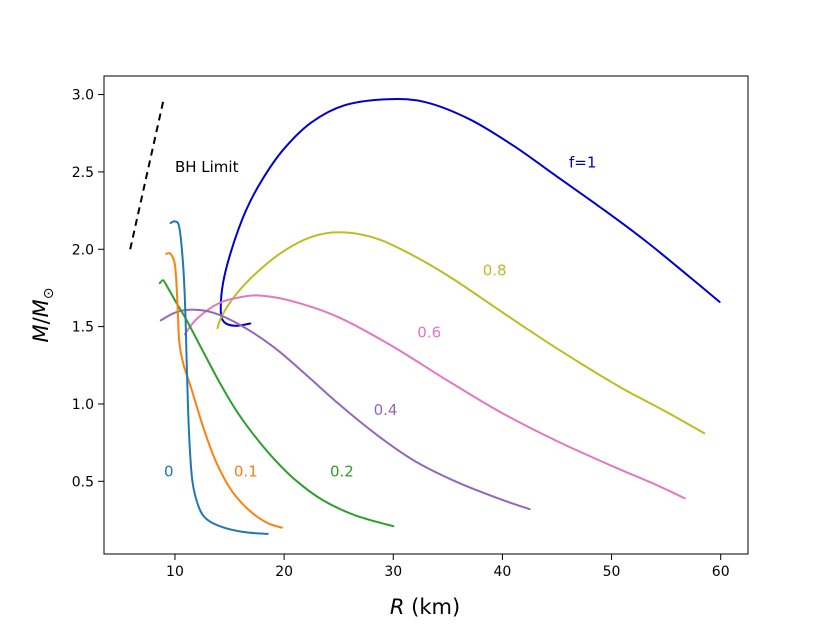 The width and height of the screenshot is (830, 624). Describe the element at coordinates (342, 472) in the screenshot. I see `series-label-4: 0.2` at that location.